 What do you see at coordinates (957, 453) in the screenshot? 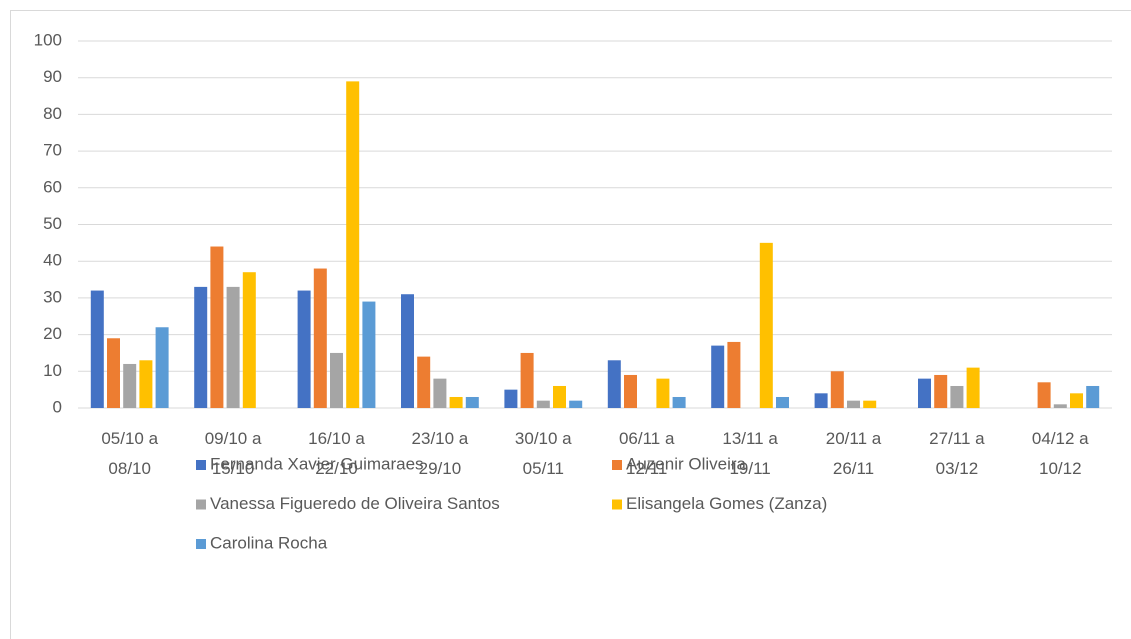
I see `x-tick-label: 27/11 a 03/12` at bounding box center [957, 453].